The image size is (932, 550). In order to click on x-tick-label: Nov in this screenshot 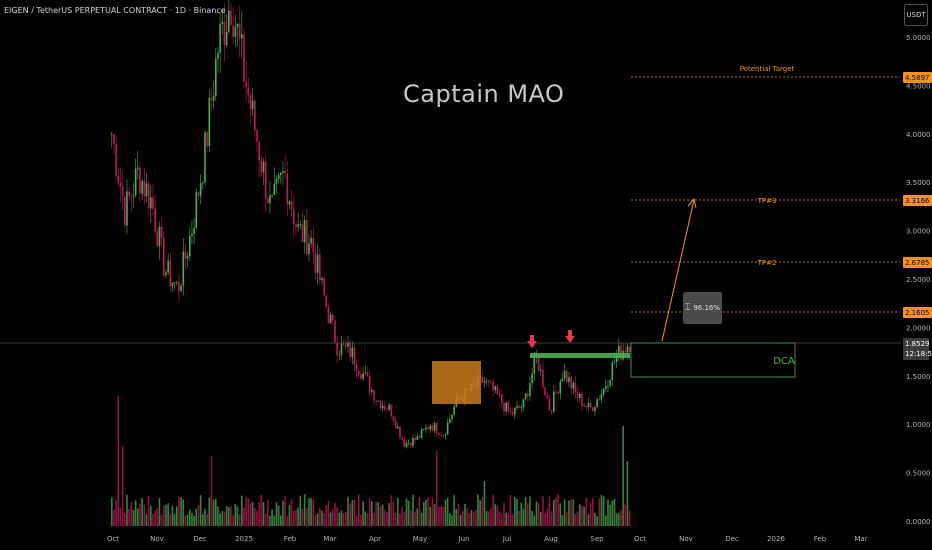, I will do `click(686, 539)`.